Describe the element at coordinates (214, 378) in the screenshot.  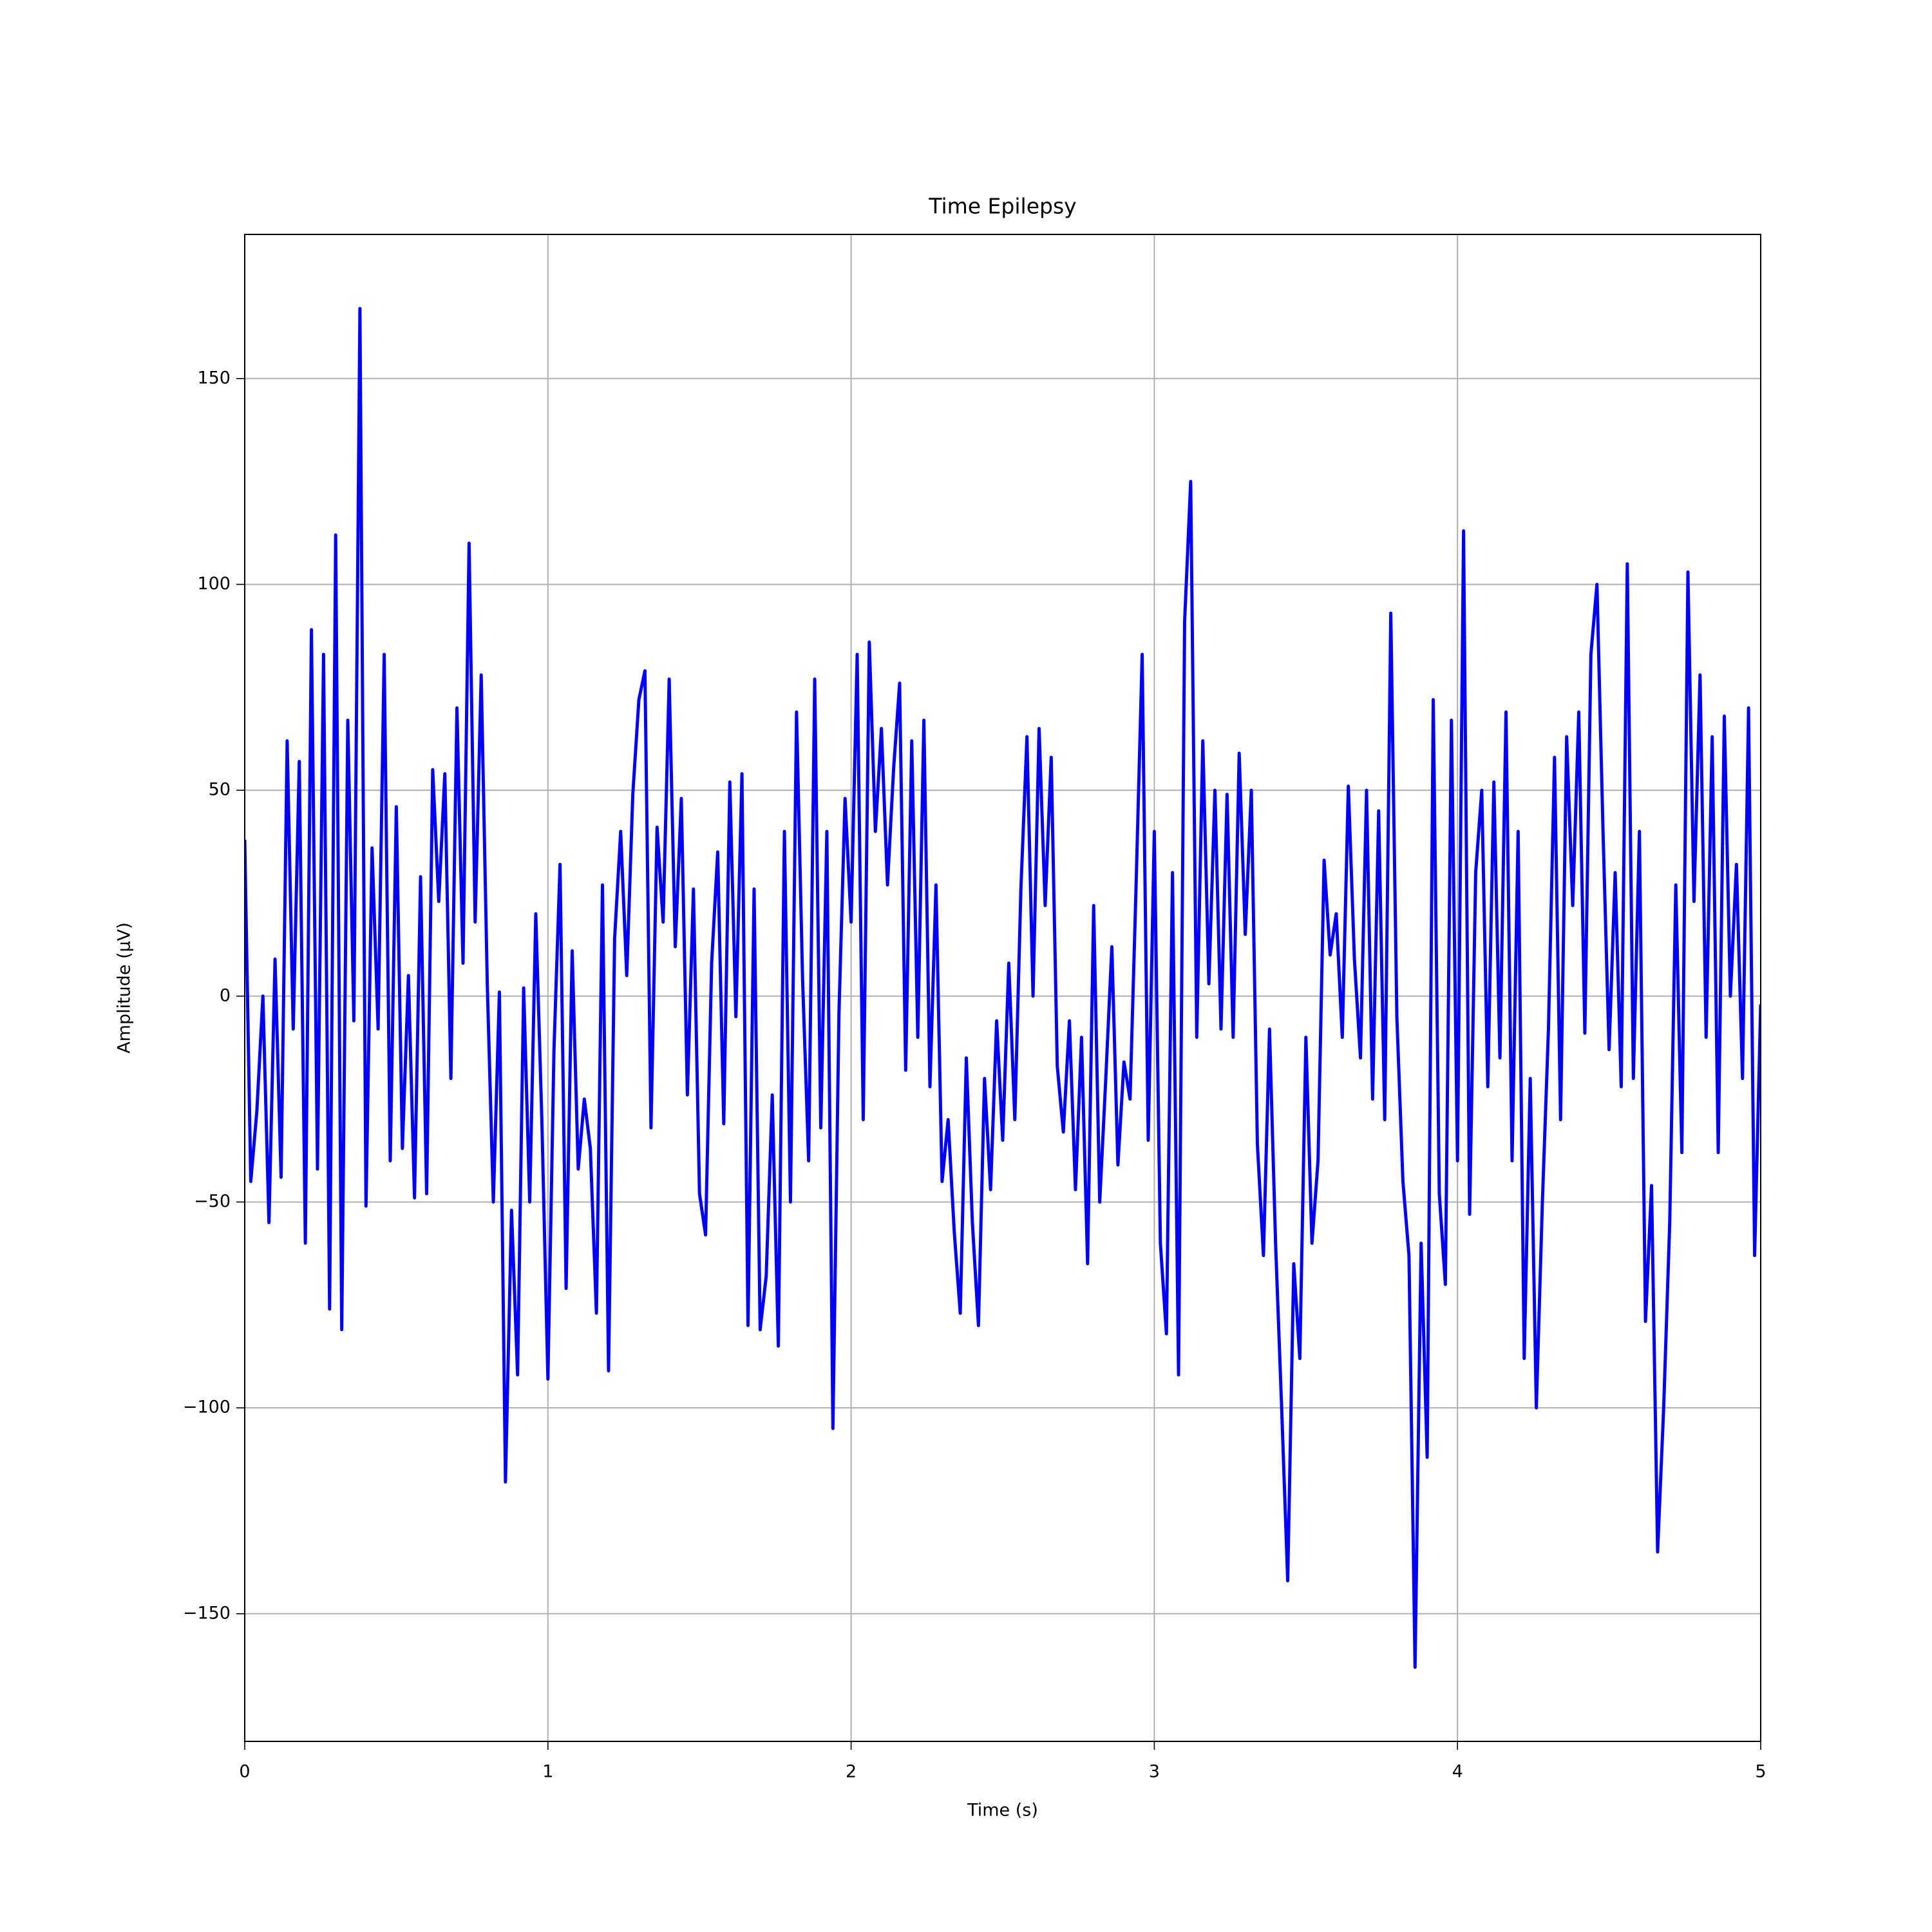
I see `y-tick-label: 150` at that location.